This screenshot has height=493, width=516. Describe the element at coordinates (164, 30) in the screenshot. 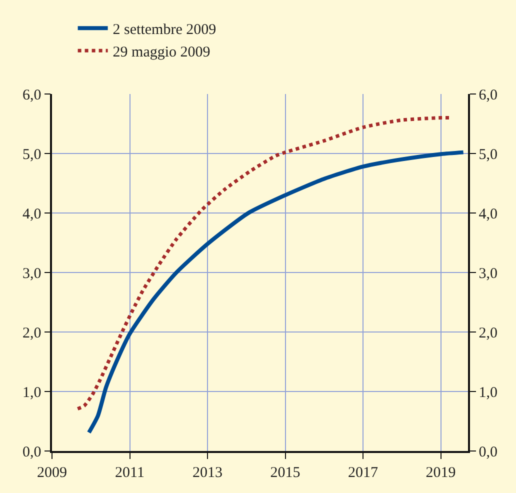

I see `legend-label: 2 settembre 2009` at that location.